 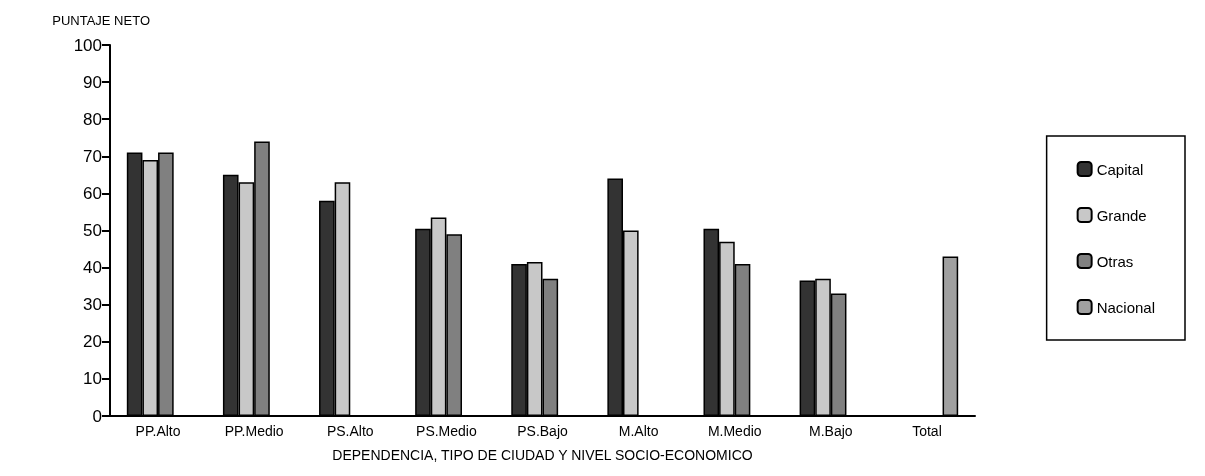 I want to click on y-tick-label: 80, so click(x=92, y=119).